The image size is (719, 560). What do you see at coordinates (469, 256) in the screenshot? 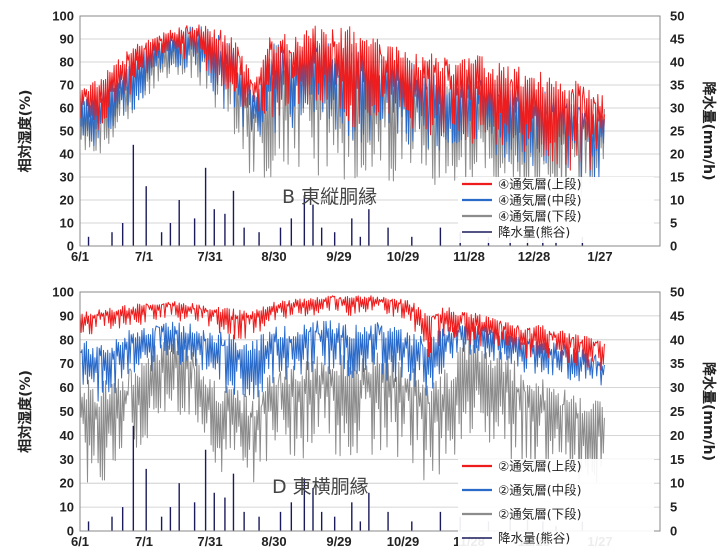
I see `x-tick-label: 11/28` at bounding box center [469, 256].